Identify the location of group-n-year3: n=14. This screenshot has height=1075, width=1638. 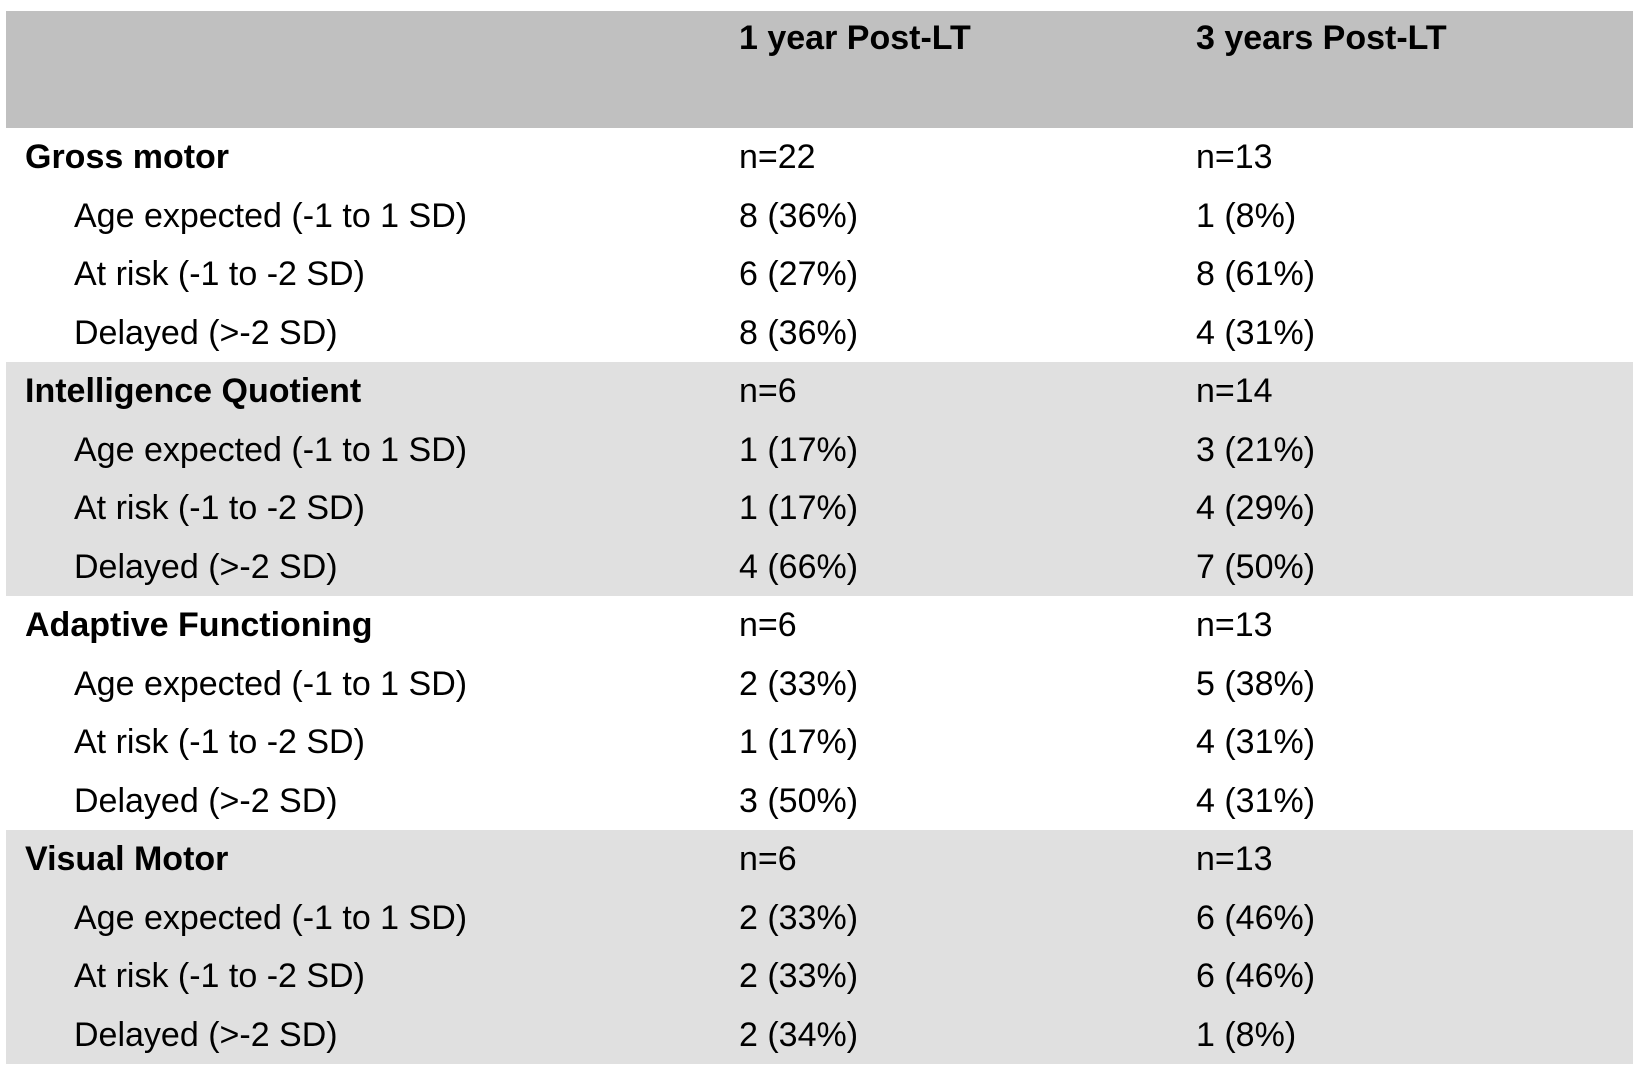
(1234, 391).